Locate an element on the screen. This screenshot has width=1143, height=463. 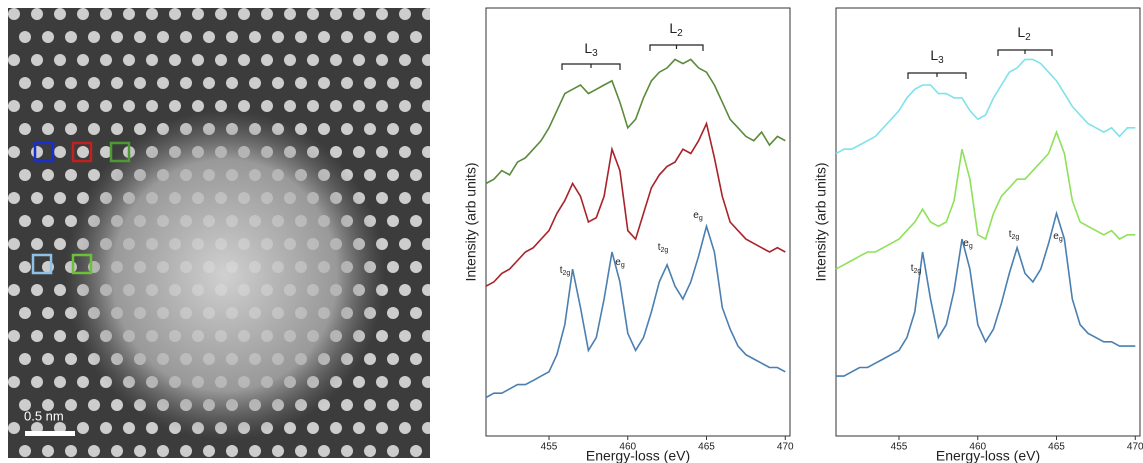
annotation-subscript: 2g is located at coordinates (917, 271).